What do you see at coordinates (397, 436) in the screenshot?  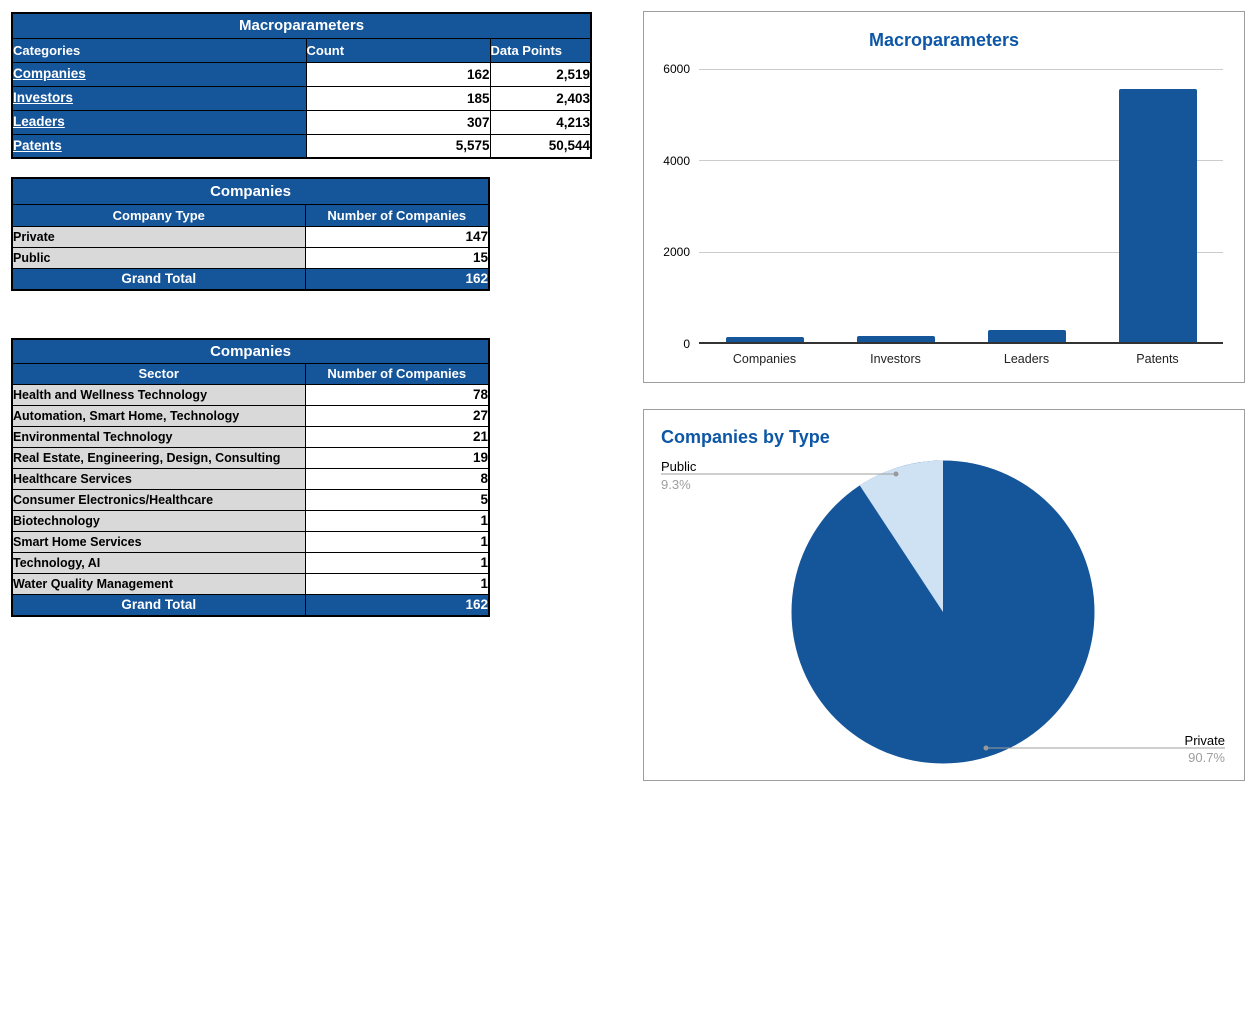 I see `sector-value-cell: 21` at bounding box center [397, 436].